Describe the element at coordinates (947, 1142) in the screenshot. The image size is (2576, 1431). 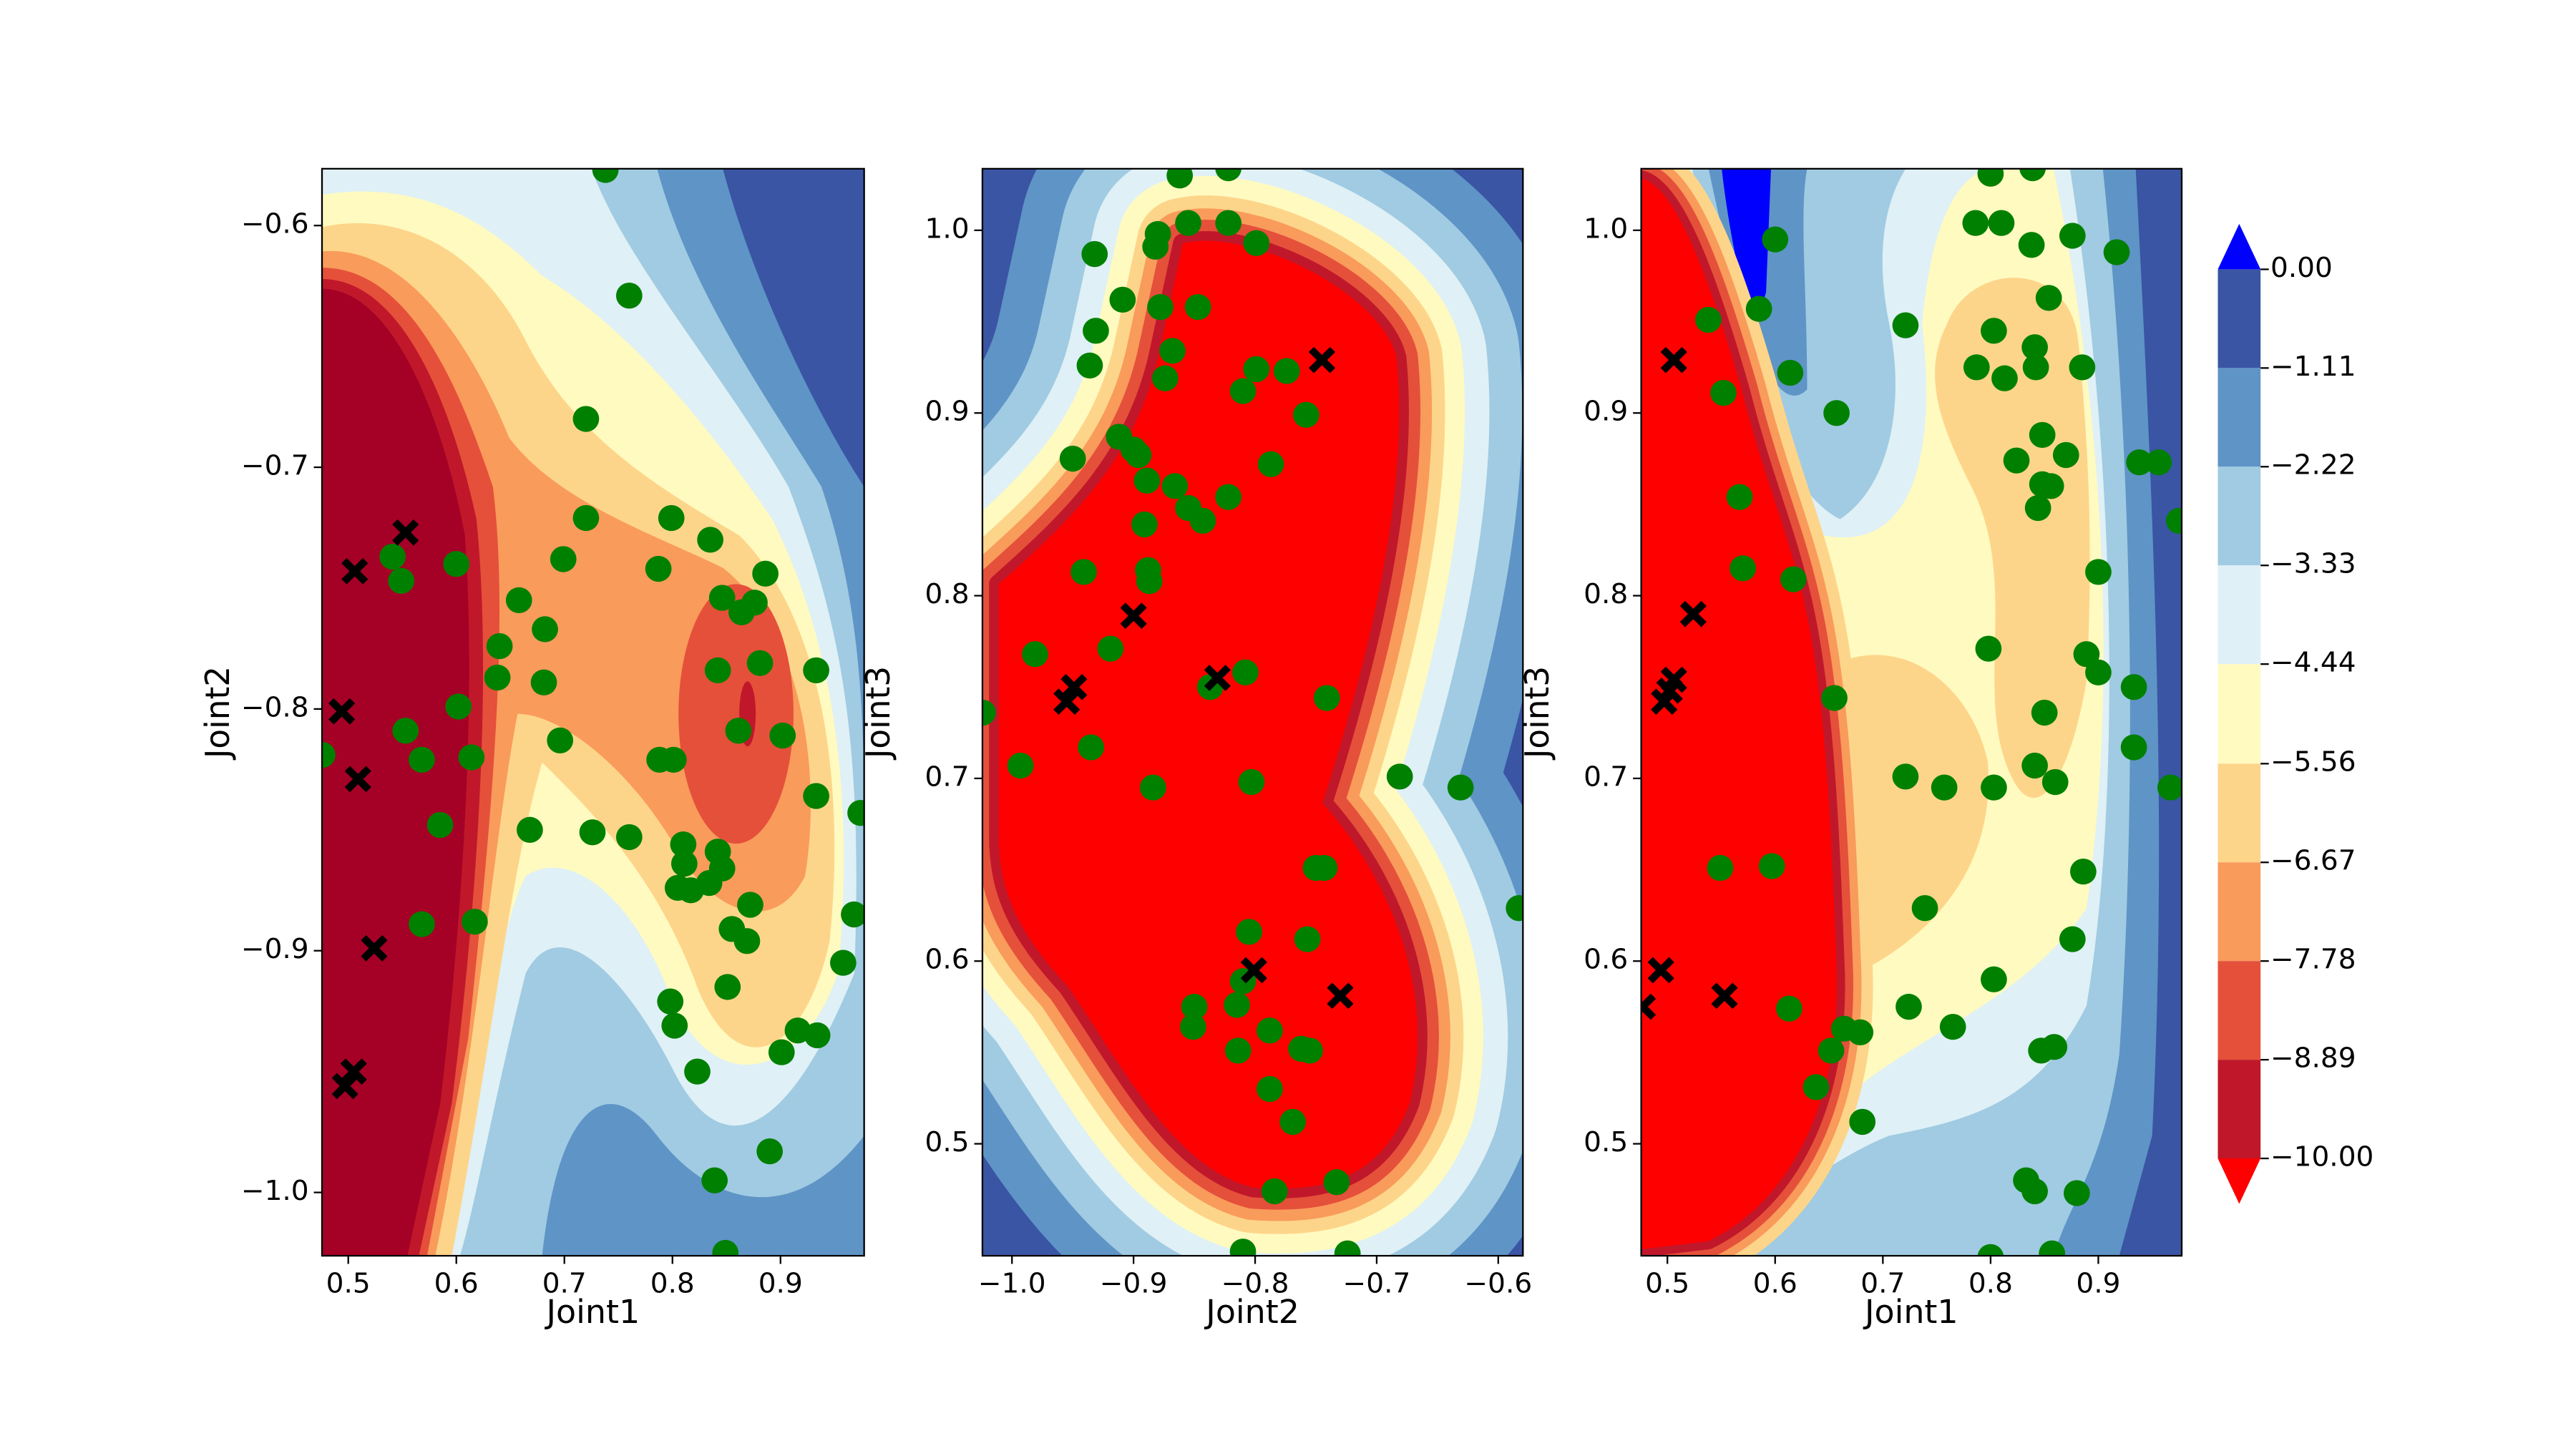
I see `y-tick-label: 0.5` at that location.